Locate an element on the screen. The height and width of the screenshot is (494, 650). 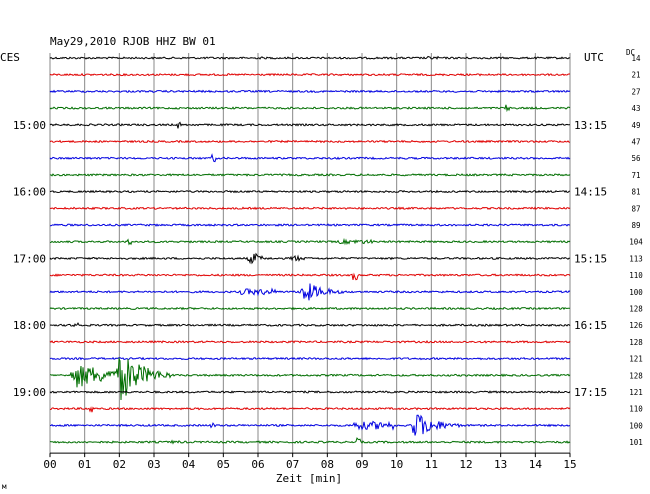
dc-offset-label: 43 is located at coordinates (635, 108).